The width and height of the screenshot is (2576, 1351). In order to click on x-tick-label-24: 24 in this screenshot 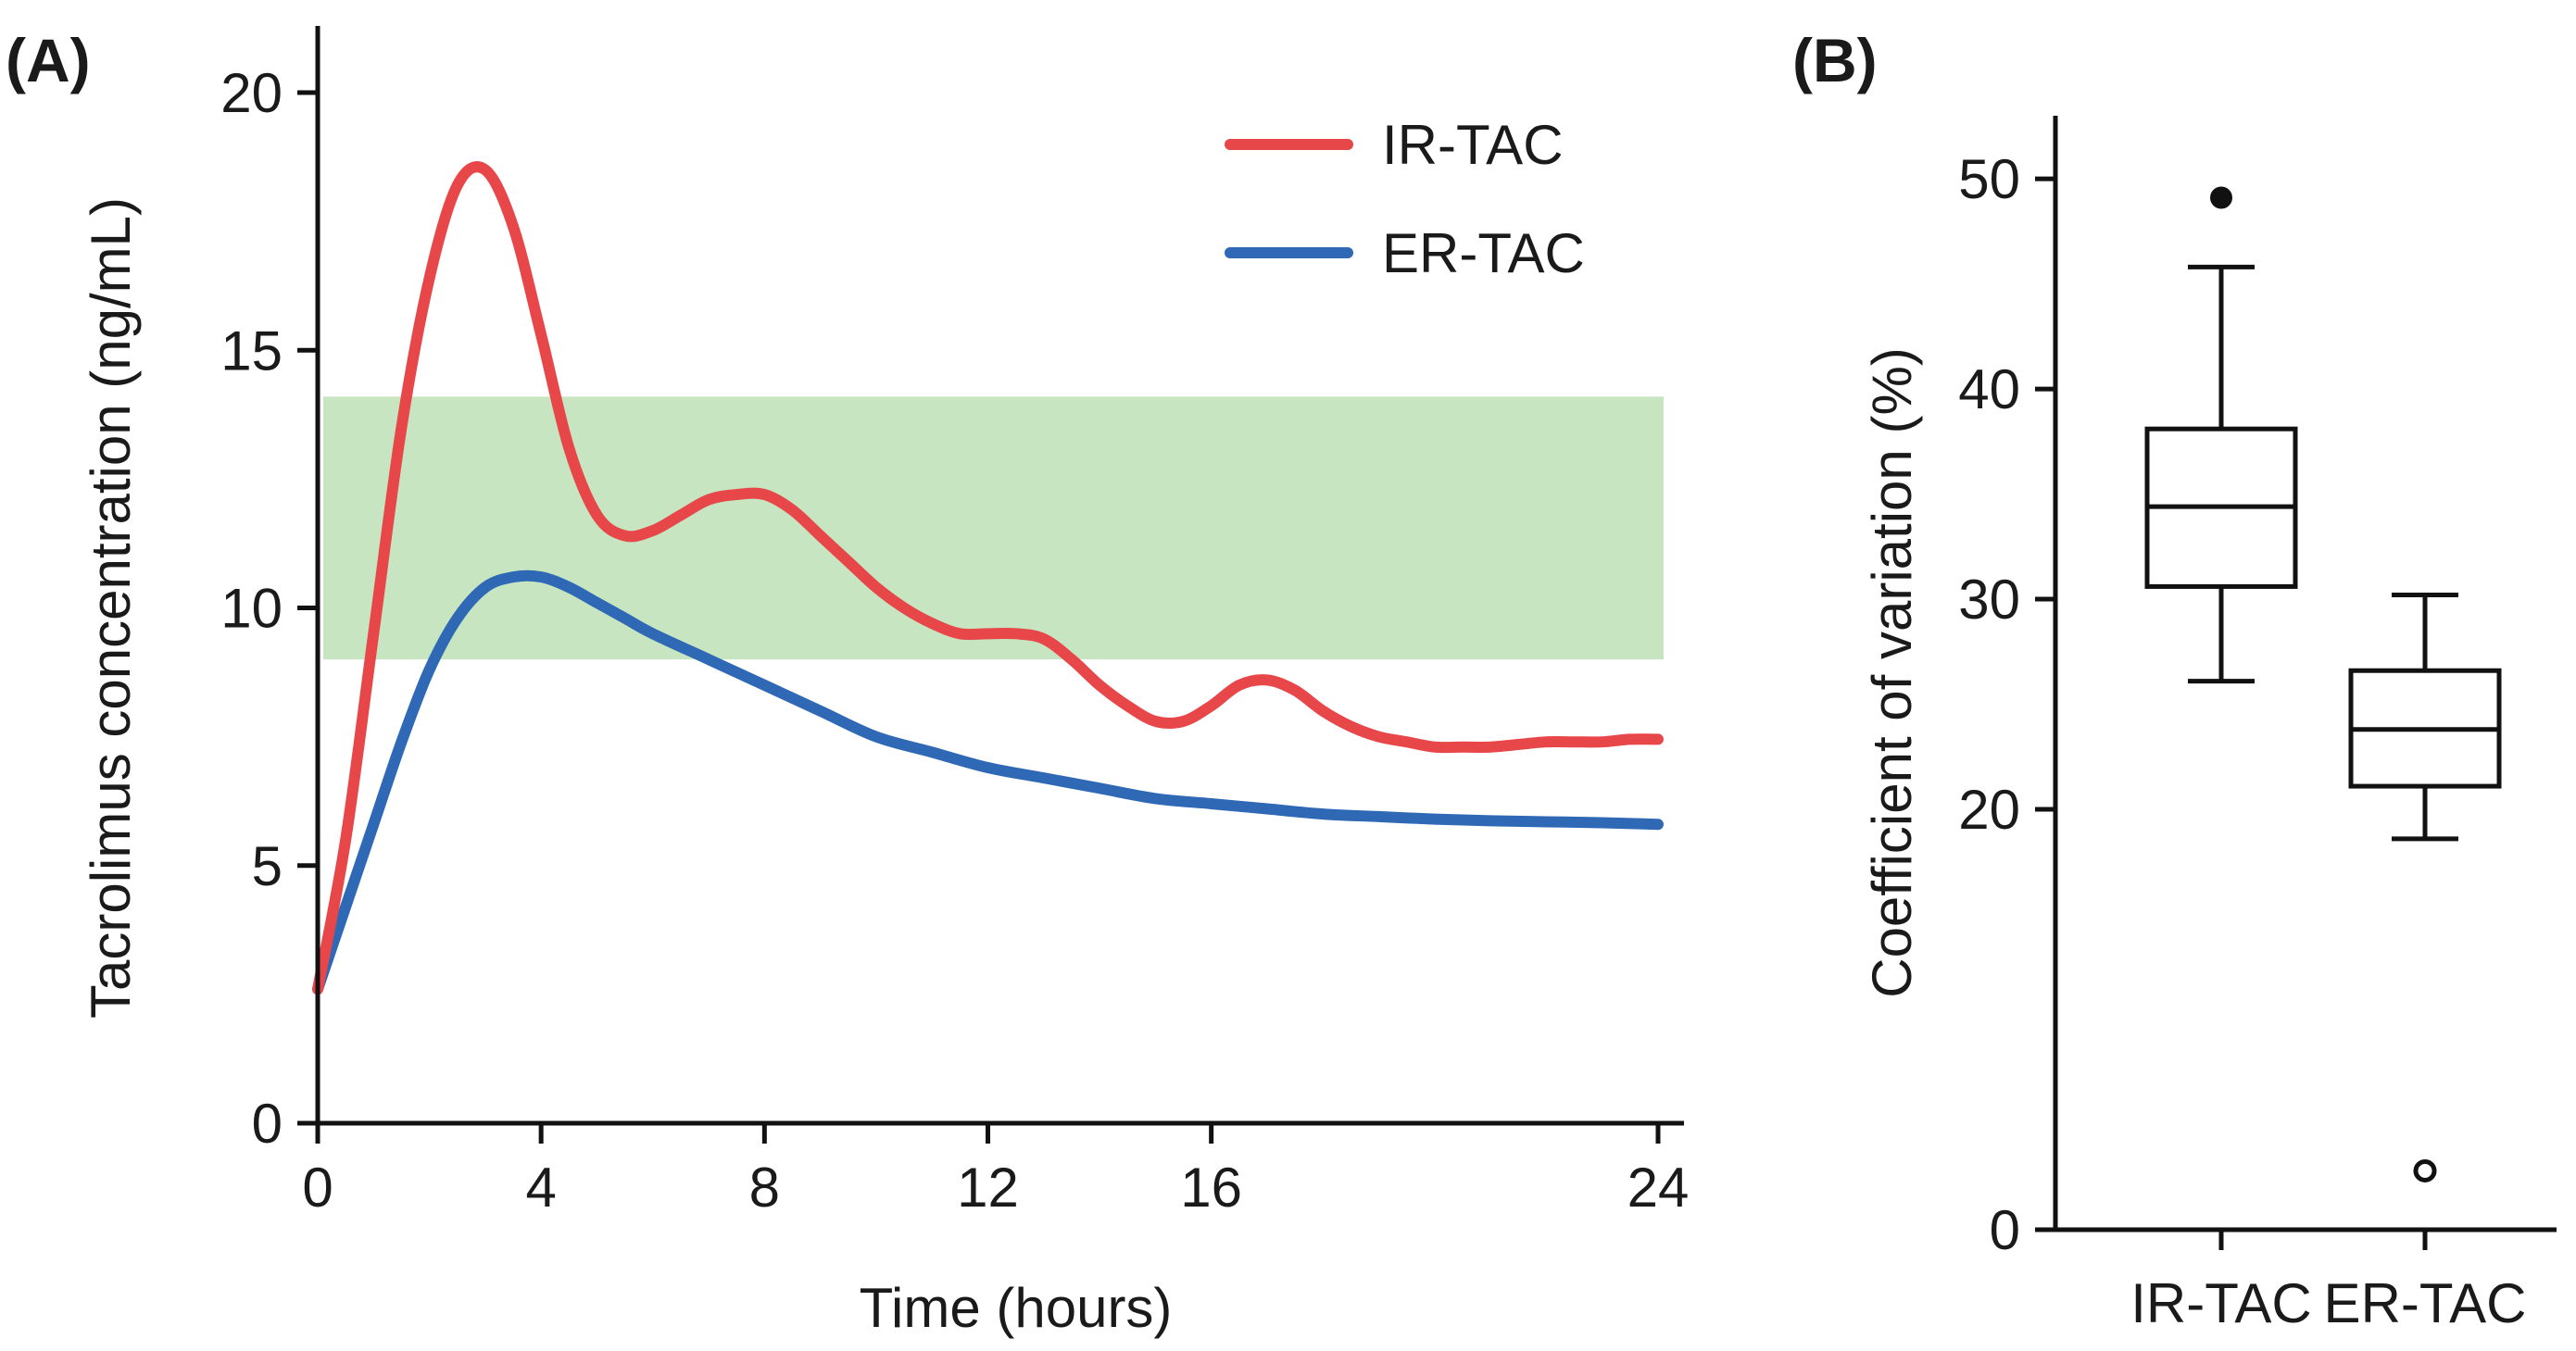, I will do `click(1658, 1188)`.